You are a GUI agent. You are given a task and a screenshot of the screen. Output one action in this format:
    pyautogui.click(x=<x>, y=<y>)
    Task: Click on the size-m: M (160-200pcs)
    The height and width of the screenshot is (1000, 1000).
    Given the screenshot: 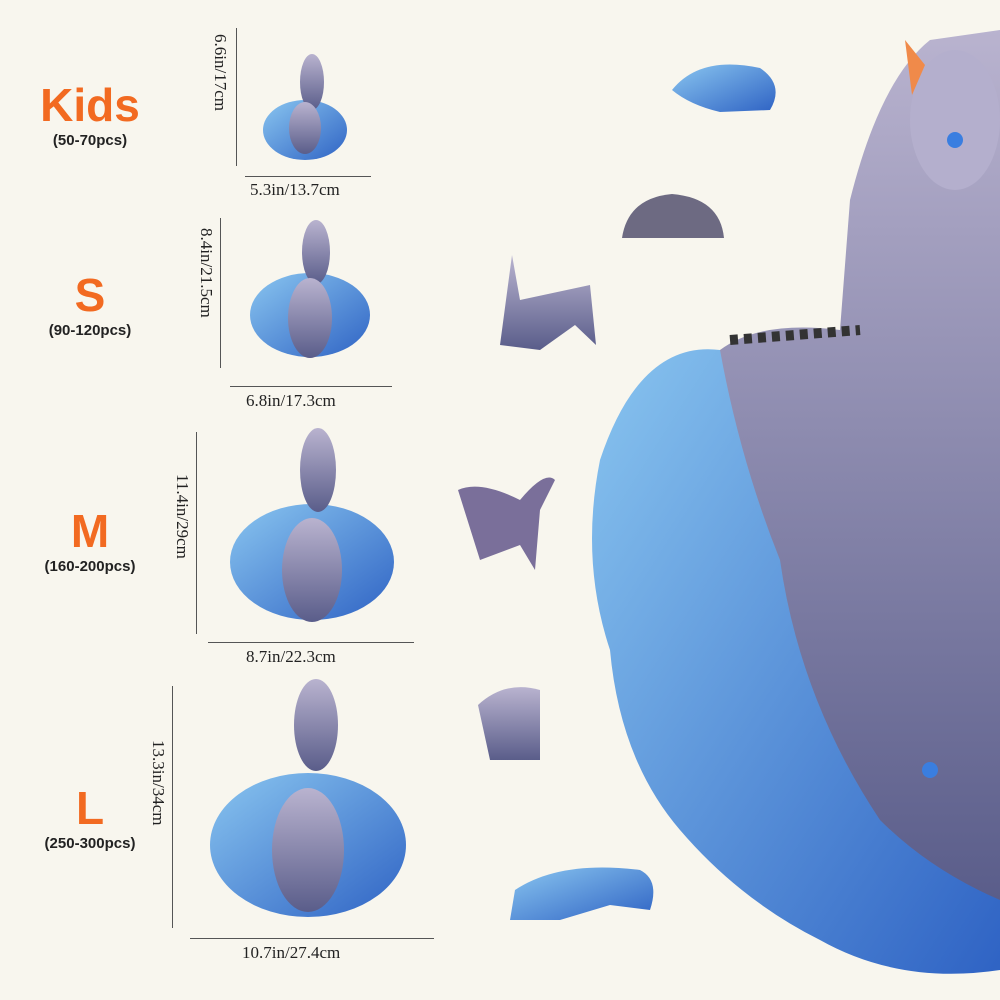 What is the action you would take?
    pyautogui.click(x=90, y=541)
    